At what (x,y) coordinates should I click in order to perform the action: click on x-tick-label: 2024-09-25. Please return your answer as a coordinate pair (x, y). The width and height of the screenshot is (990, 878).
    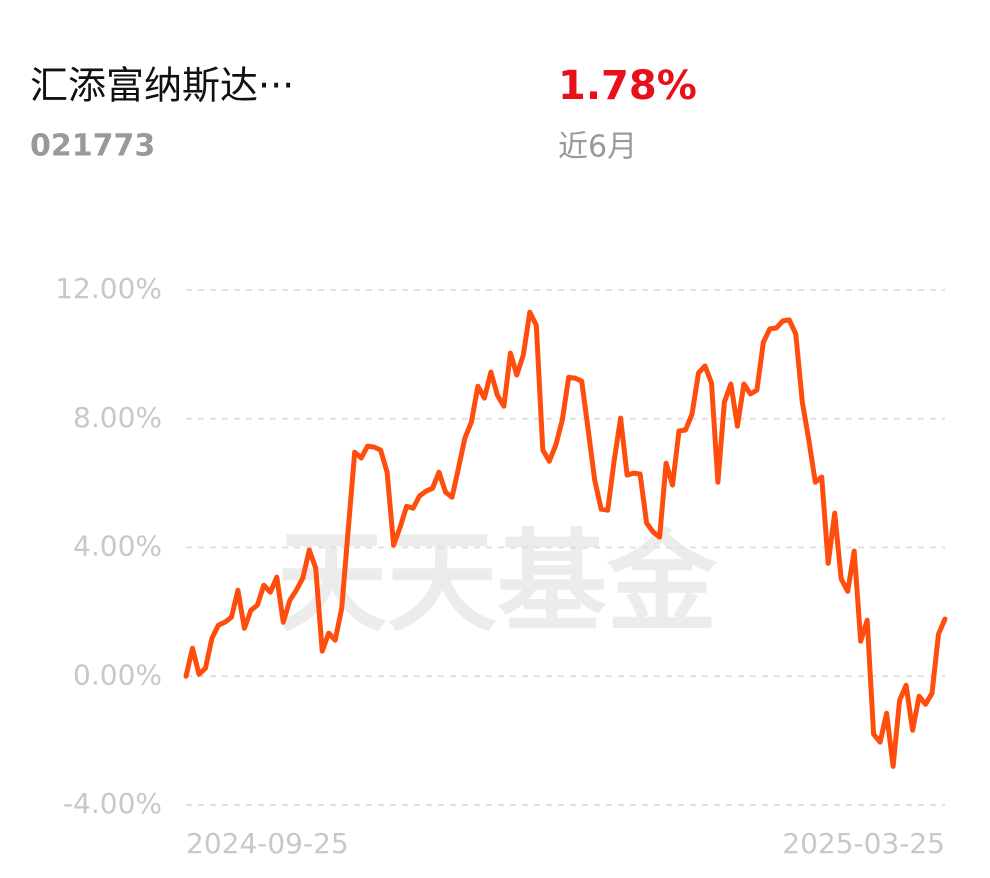
    Looking at the image, I should click on (267, 843).